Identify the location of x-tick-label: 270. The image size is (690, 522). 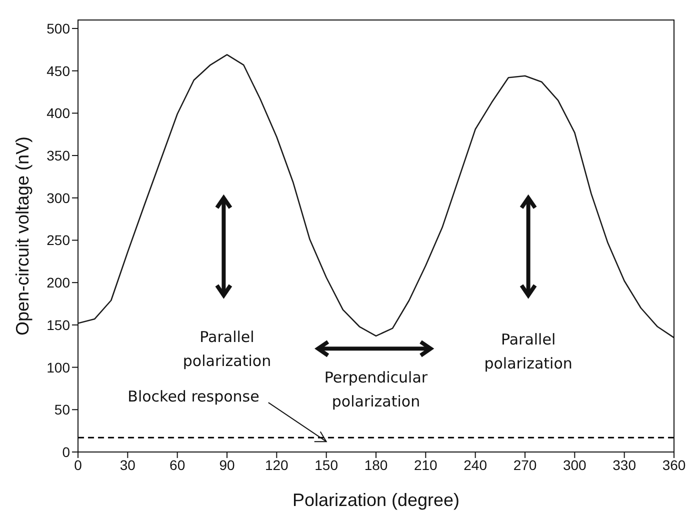
(525, 464).